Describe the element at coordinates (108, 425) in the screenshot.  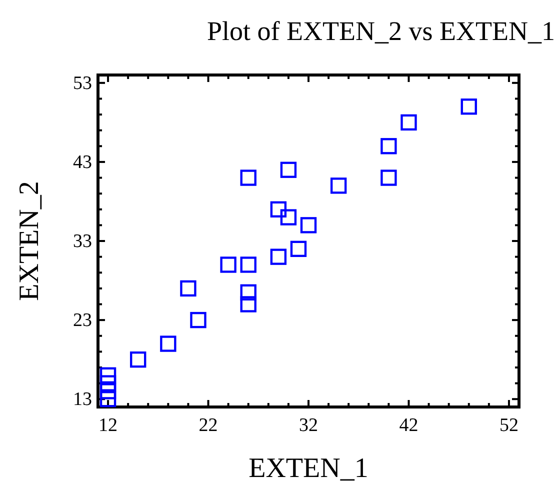
I see `x-tick-label: 12` at that location.